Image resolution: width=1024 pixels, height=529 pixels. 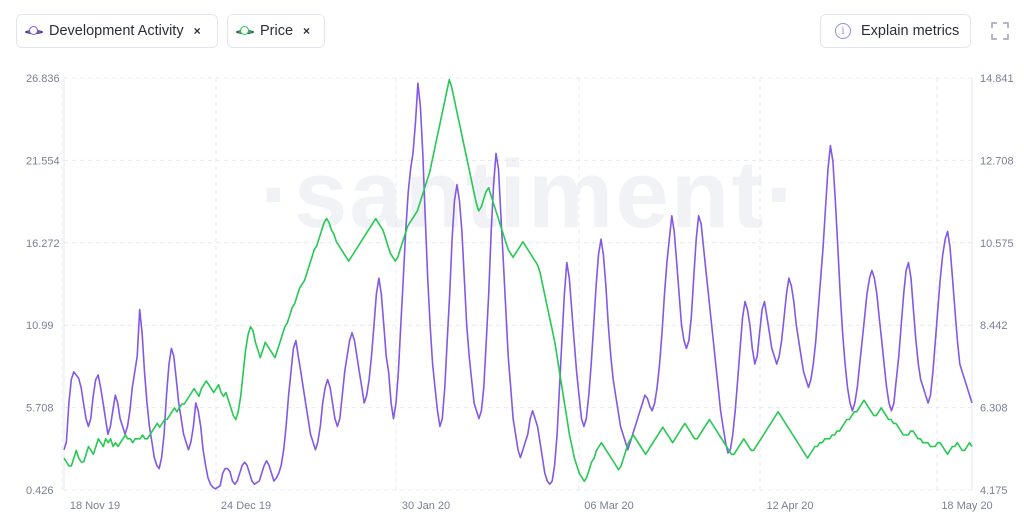 I want to click on explain-metrics-button: i Explain metrics, so click(x=895, y=31).